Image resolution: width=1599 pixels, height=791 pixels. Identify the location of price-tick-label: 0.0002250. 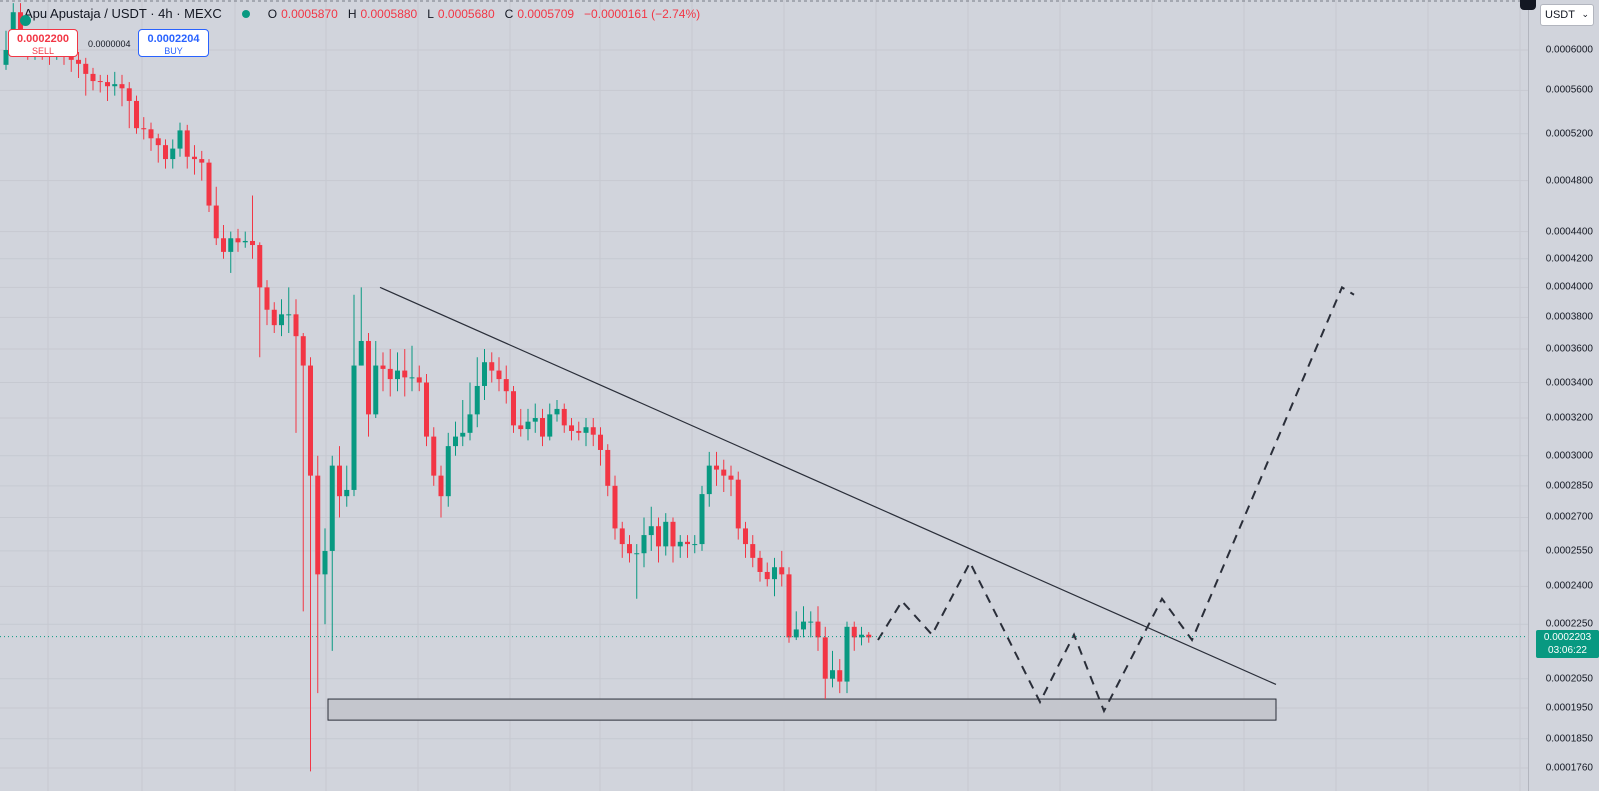
(1569, 624).